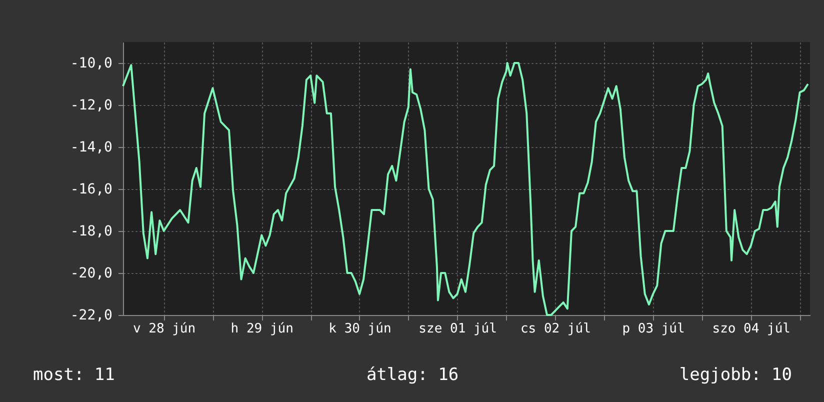 The width and height of the screenshot is (824, 402). What do you see at coordinates (262, 329) in the screenshot?
I see `x-tick-label: h 29 jún` at bounding box center [262, 329].